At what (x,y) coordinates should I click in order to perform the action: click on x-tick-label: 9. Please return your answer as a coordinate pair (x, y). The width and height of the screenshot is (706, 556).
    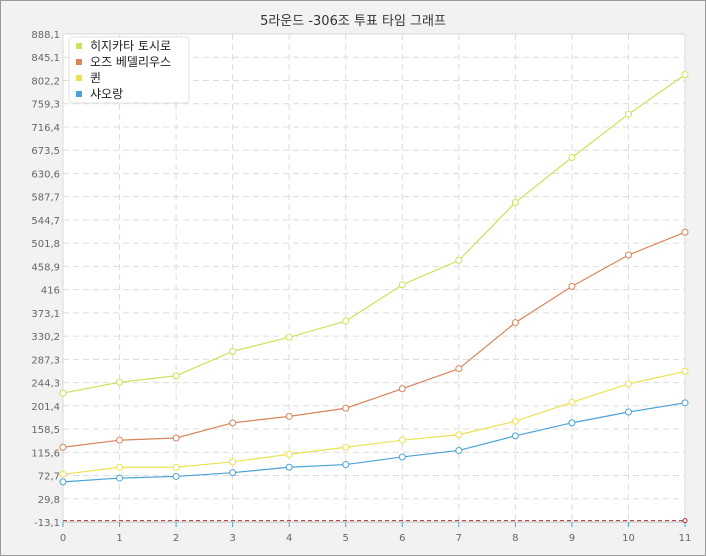
    Looking at the image, I should click on (572, 538).